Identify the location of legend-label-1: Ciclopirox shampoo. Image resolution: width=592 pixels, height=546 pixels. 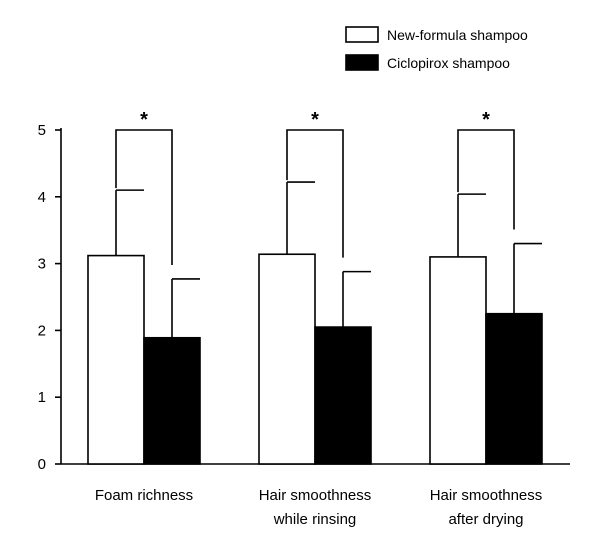
(448, 63).